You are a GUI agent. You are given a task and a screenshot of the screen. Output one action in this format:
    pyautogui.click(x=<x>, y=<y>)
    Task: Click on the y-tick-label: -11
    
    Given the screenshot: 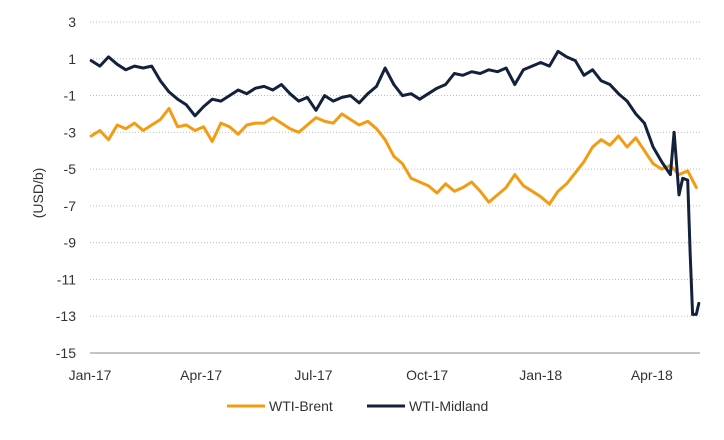 What is the action you would take?
    pyautogui.click(x=66, y=279)
    